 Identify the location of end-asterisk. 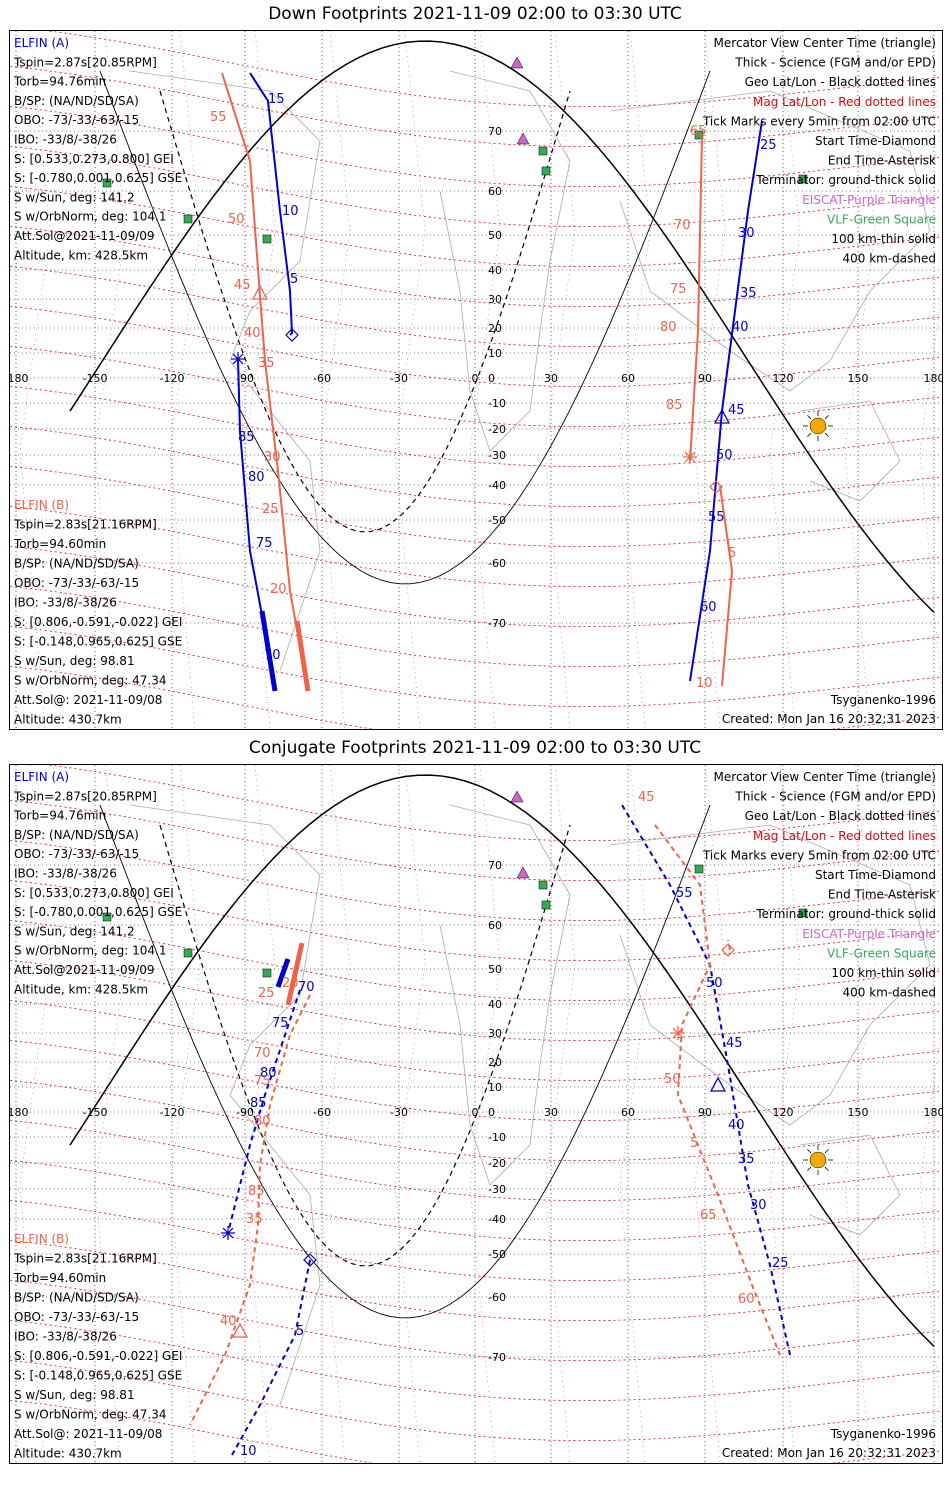
(238, 359).